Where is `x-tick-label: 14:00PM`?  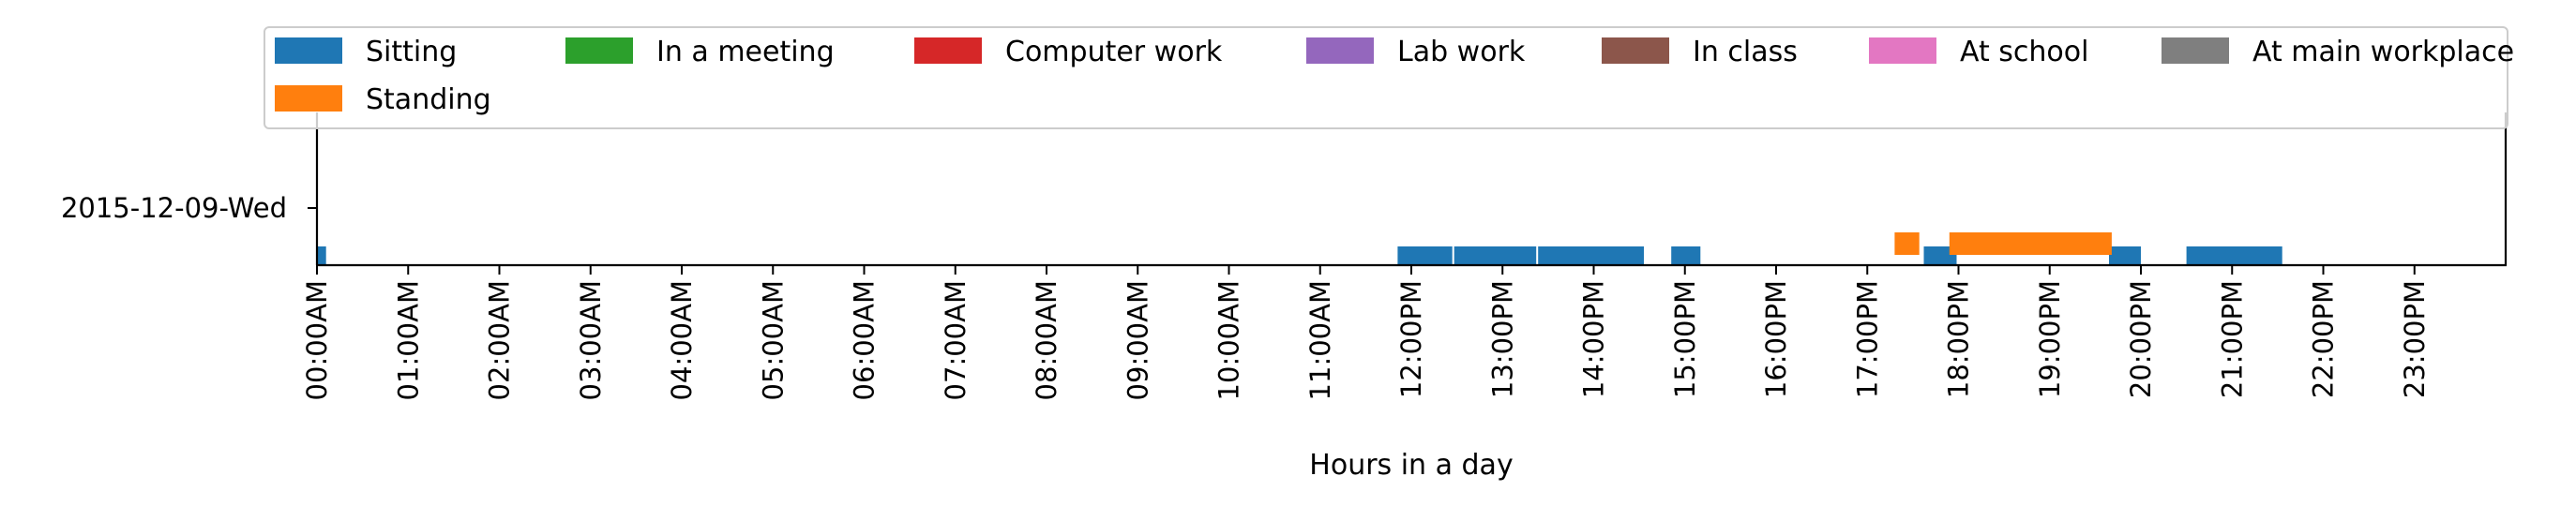 x-tick-label: 14:00PM is located at coordinates (1594, 339).